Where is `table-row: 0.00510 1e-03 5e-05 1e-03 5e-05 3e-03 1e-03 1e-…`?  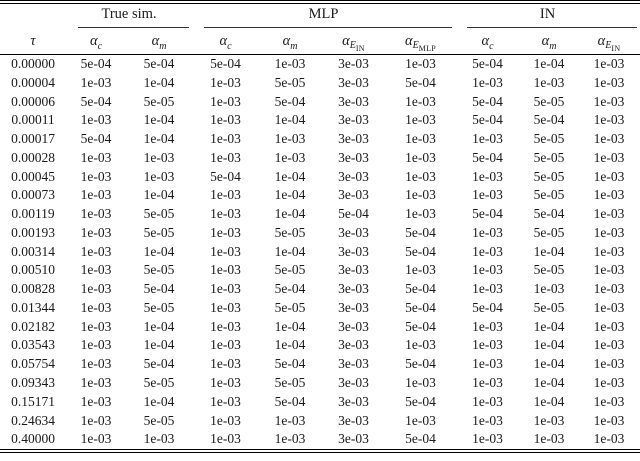
table-row: 0.00510 1e-03 5e-05 1e-03 5e-05 3e-03 1e-03 1e-… is located at coordinates (320, 270).